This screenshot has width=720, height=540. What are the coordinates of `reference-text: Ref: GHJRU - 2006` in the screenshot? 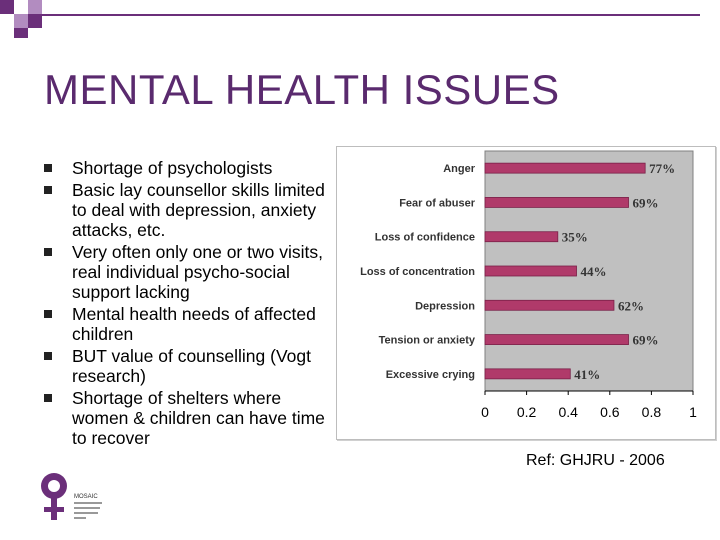 It's located at (595, 460).